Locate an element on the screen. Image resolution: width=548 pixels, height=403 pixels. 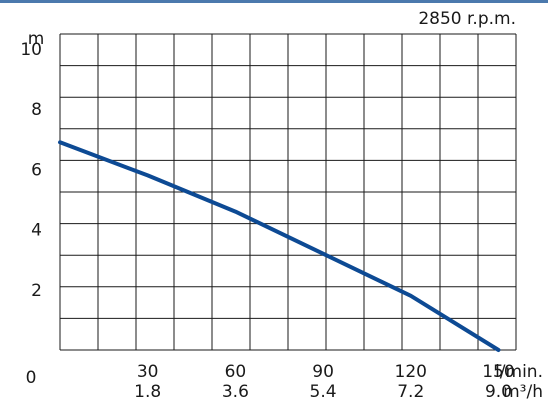
y-axis-unit-label: m is located at coordinates (36, 39).